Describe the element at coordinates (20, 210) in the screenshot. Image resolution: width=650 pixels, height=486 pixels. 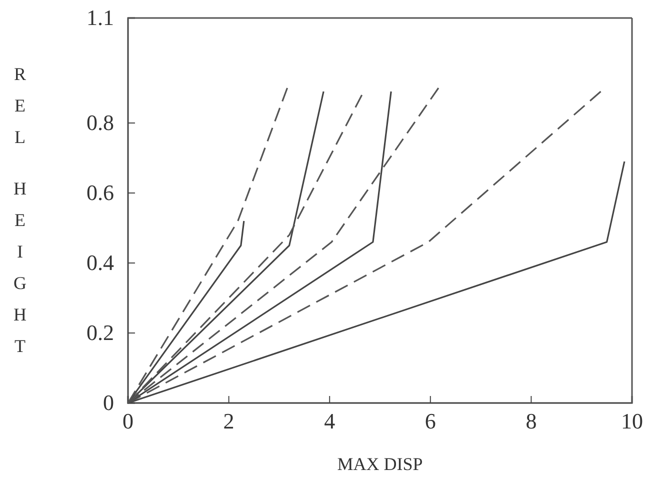
I see `text: REL HEIGHT` at that location.